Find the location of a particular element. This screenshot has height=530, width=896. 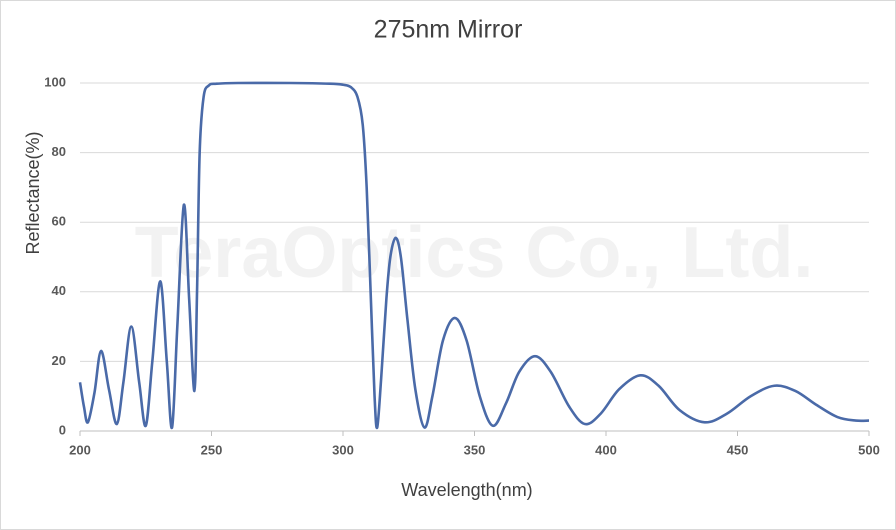

y-tick-label: 0 is located at coordinates (62, 429).